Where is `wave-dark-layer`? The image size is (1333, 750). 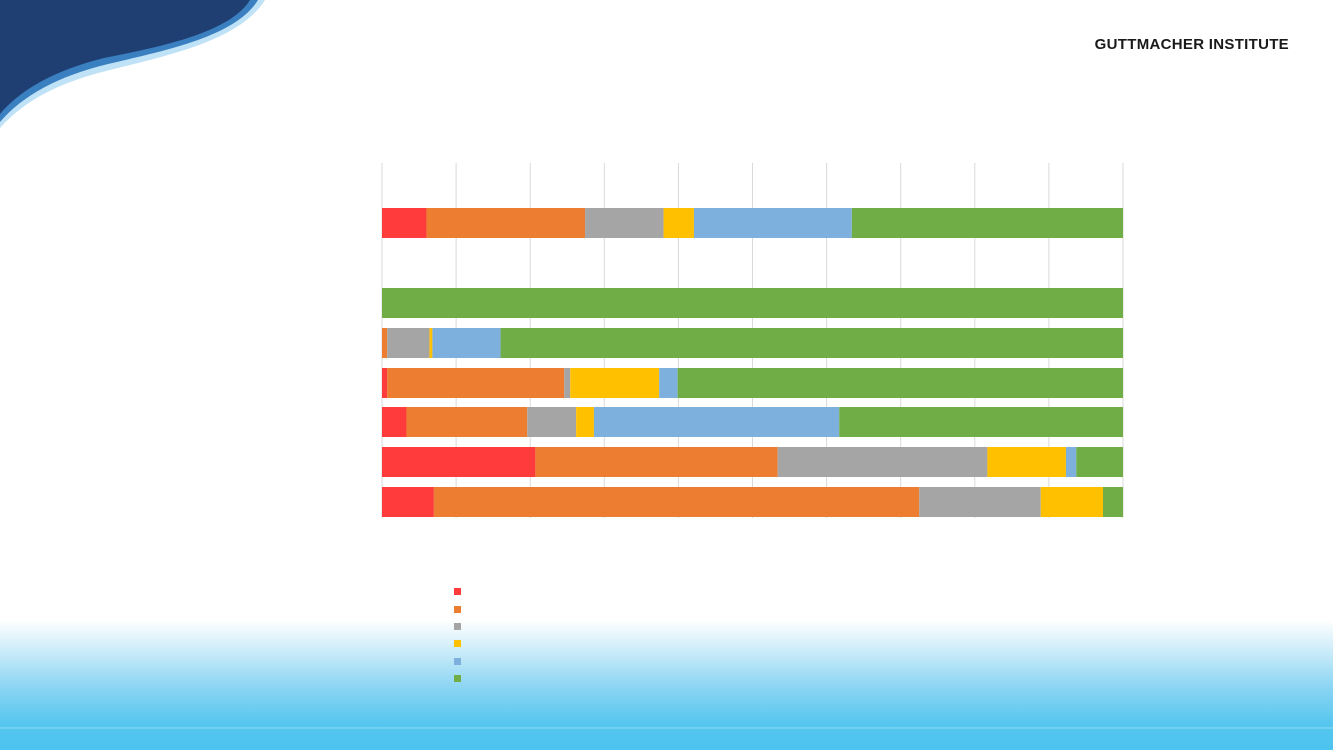 wave-dark-layer is located at coordinates (125, 57).